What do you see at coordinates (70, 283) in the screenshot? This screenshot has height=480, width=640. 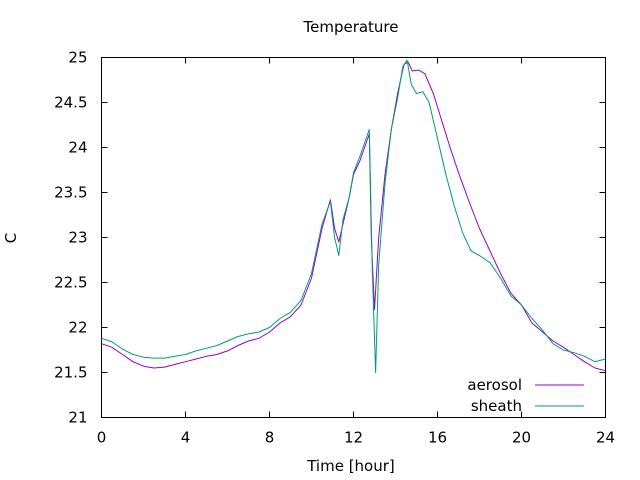 I see `y-tick-label: 22.5` at bounding box center [70, 283].